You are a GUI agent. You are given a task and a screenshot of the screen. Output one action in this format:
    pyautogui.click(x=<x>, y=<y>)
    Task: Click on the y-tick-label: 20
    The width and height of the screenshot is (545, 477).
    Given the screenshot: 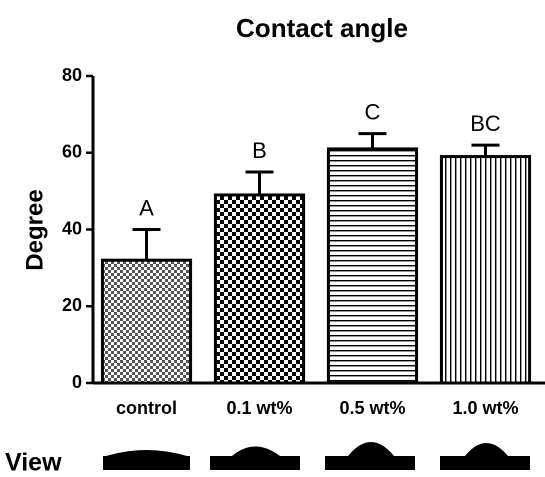 What is the action you would take?
    pyautogui.click(x=72, y=305)
    